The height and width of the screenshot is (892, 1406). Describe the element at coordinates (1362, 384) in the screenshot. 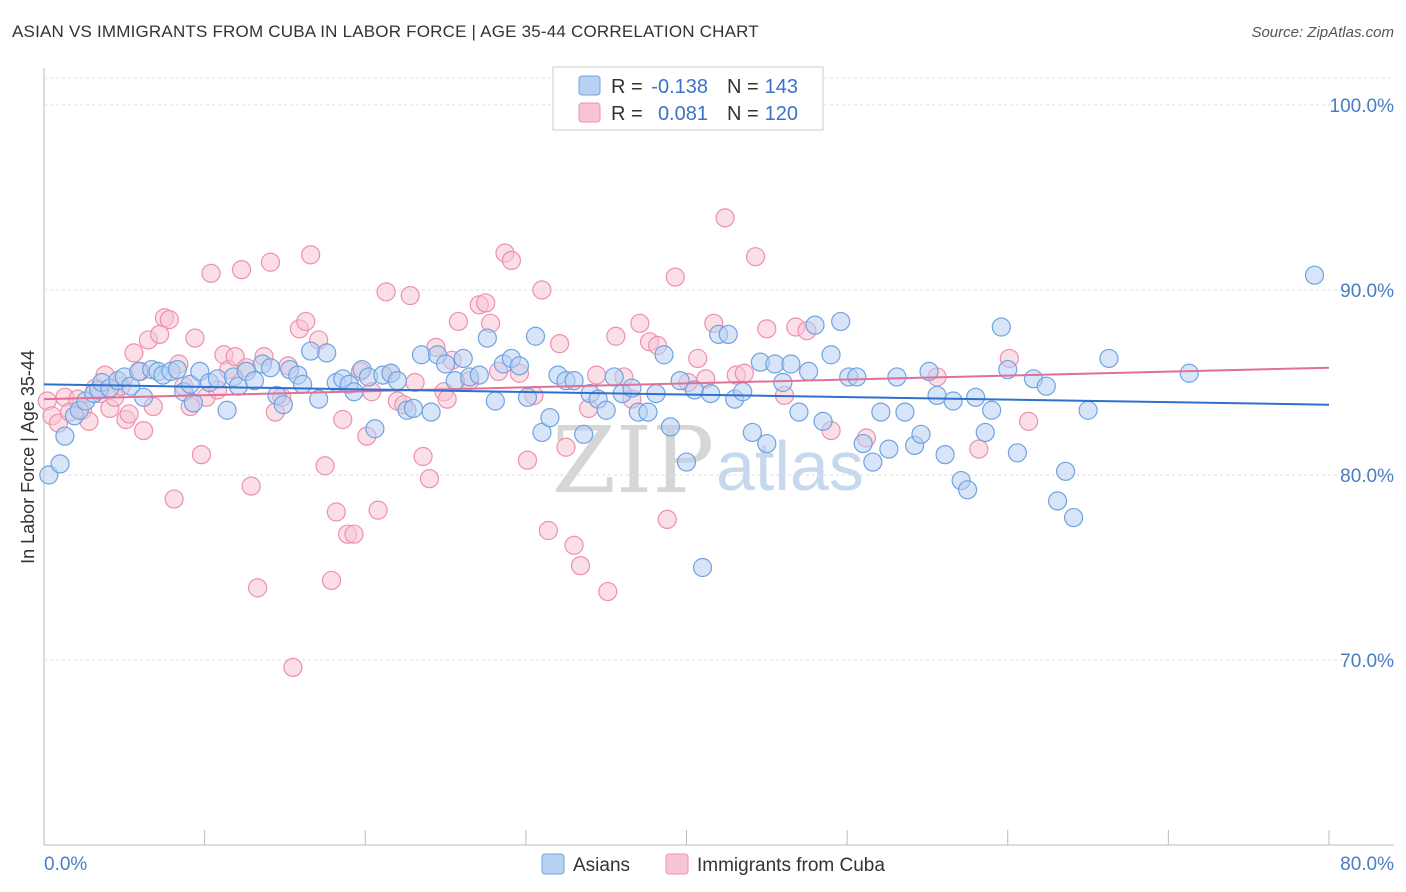

I see `y-tick-labels: 70.0% 80.0% 90.0% 100.0%` at that location.